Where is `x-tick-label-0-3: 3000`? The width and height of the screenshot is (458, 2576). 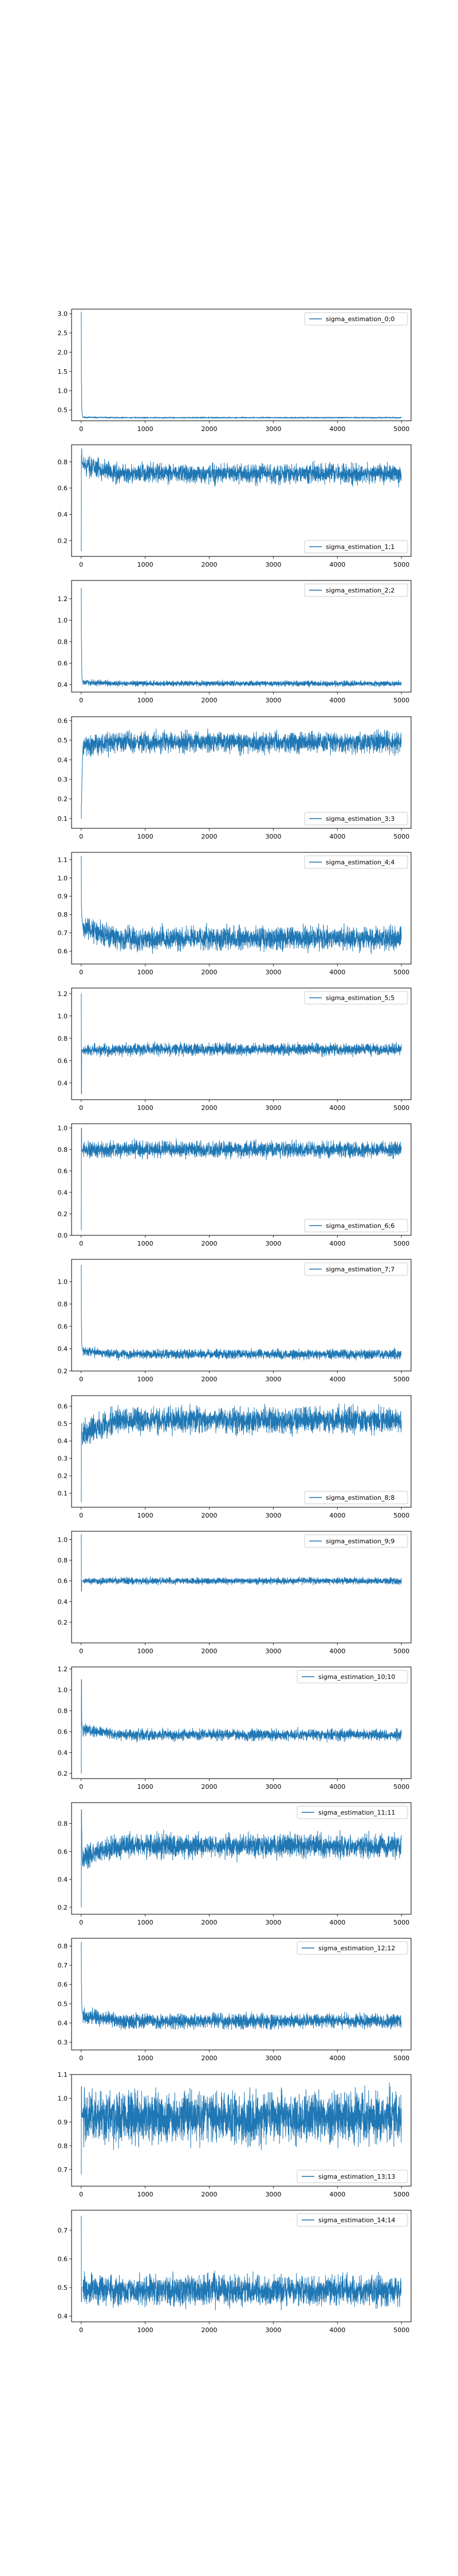
x-tick-label-0-3: 3000 is located at coordinates (273, 429).